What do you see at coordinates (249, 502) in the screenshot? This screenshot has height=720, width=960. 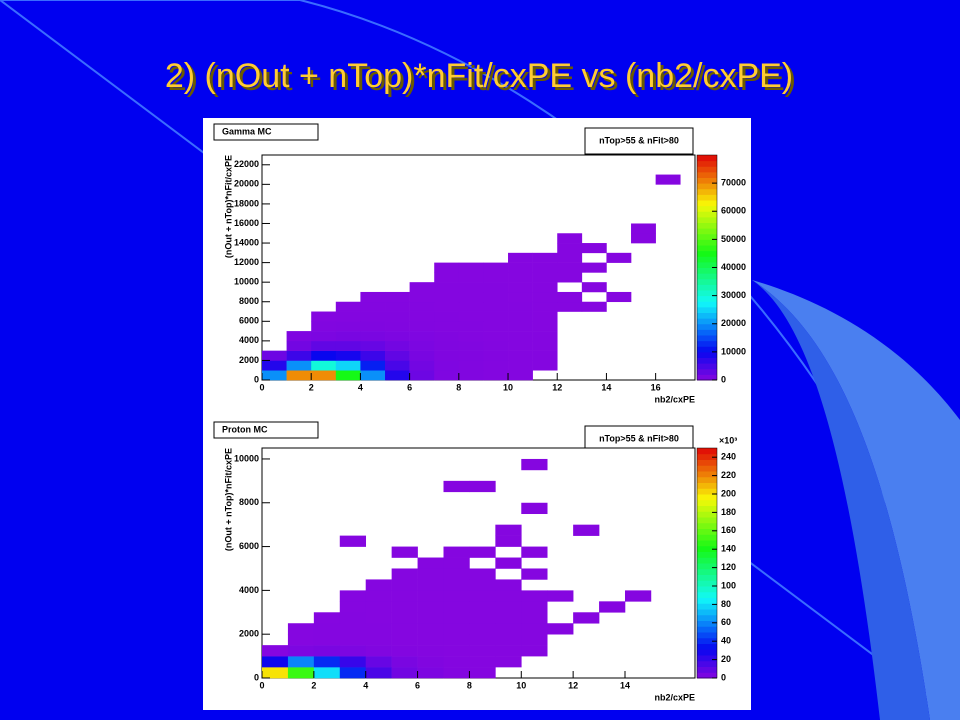 I see `y-tick-label: 8000` at bounding box center [249, 502].